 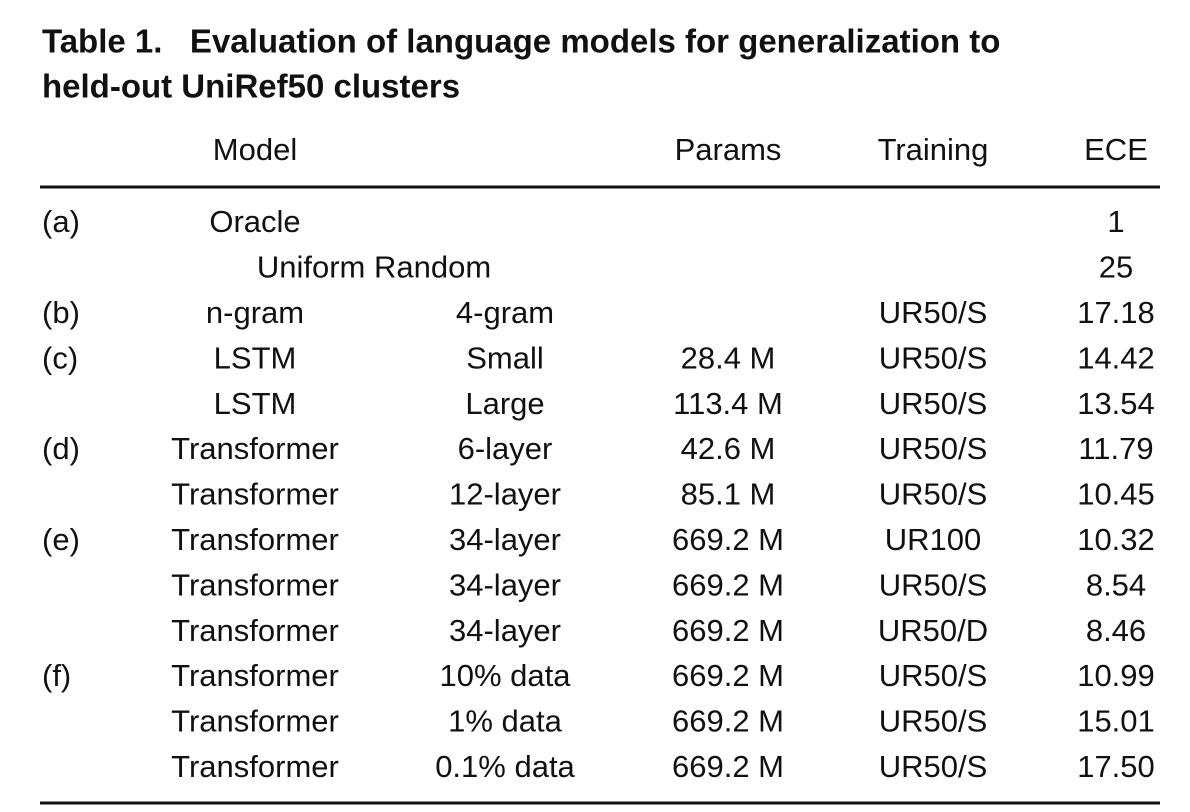 I want to click on cell-ece: 10.45, so click(x=1116, y=494).